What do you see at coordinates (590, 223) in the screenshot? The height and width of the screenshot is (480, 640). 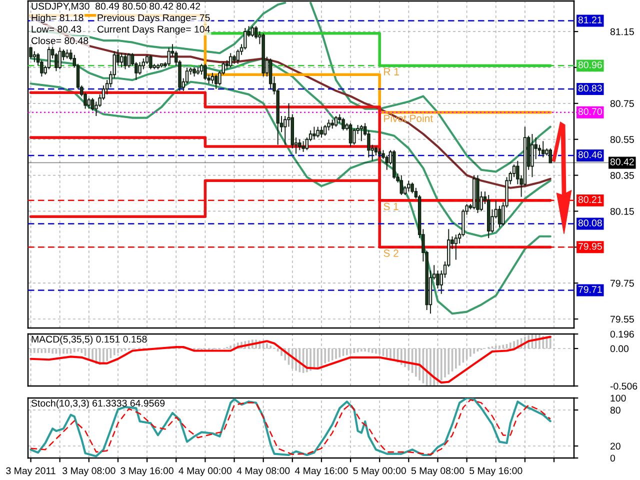 I see `ref-line-label: 80.08` at bounding box center [590, 223].